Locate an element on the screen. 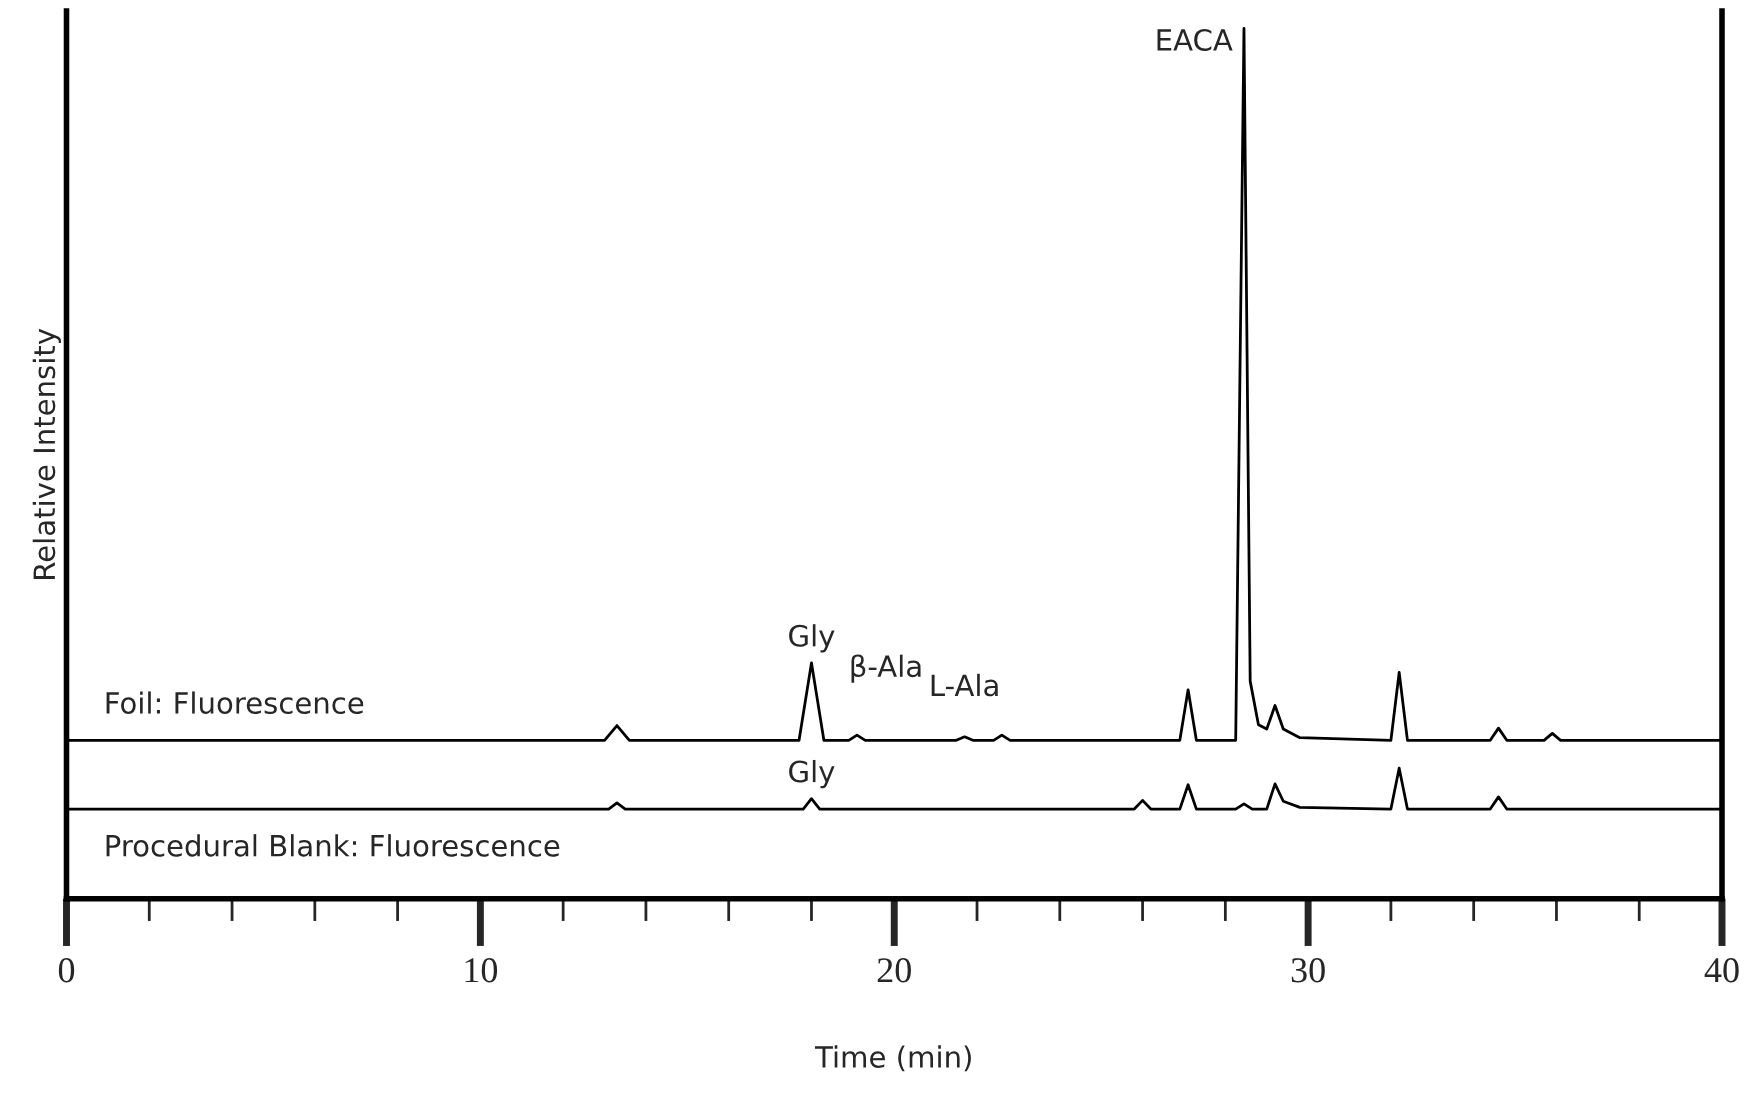  x-tick-label: 30 is located at coordinates (1308, 970).